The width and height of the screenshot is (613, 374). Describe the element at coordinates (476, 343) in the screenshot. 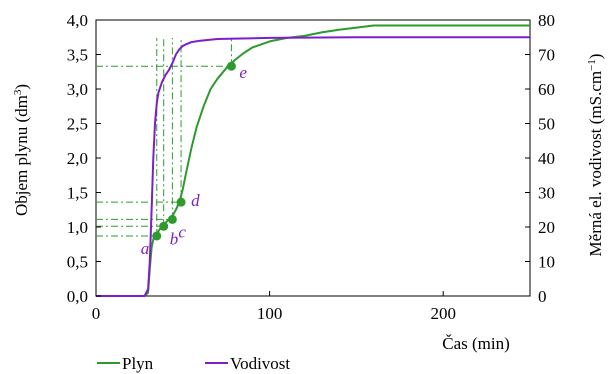

I see `x-axis-title: Čas (min)` at that location.